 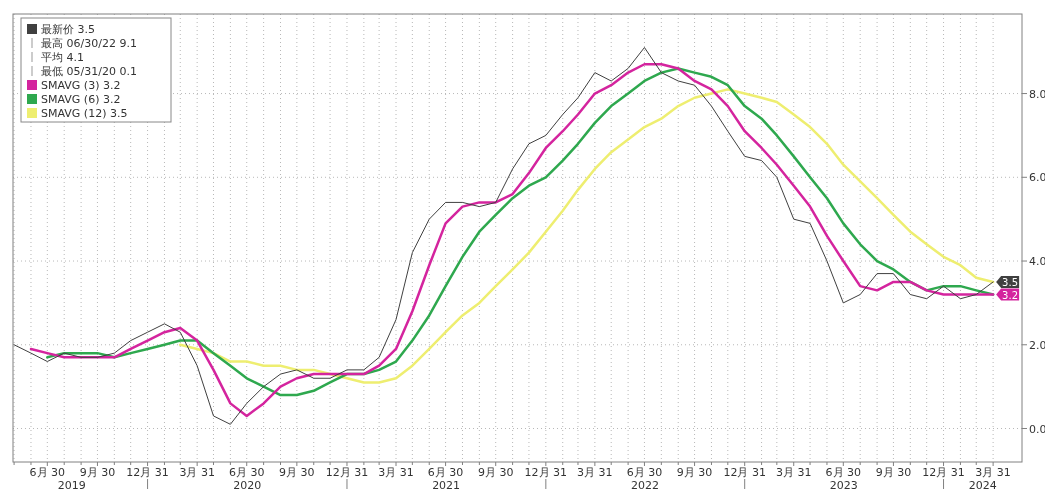 I want to click on y-tick-label: 6.0, so click(x=1037, y=178).